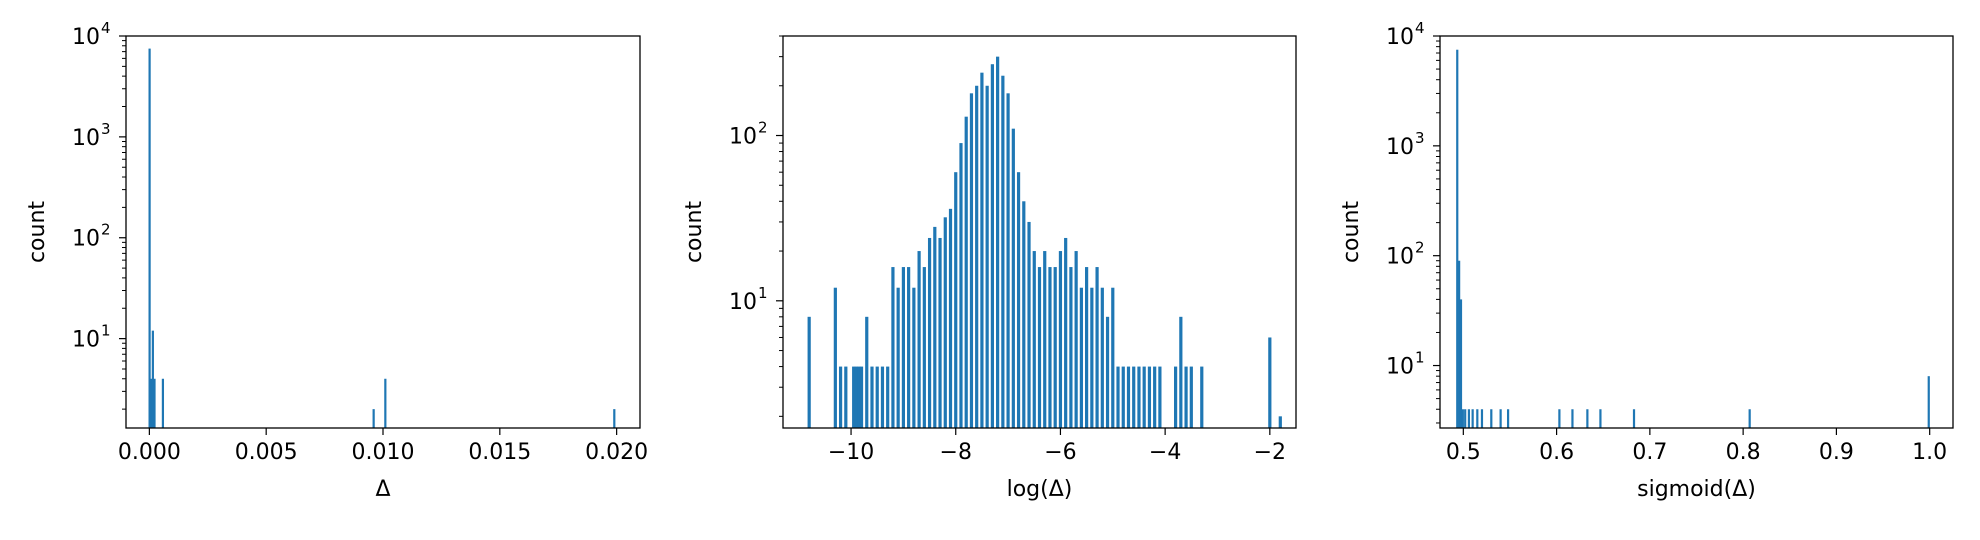 This screenshot has height=540, width=1980. Describe the element at coordinates (1649, 452) in the screenshot. I see `x-tick-label: 0.7` at that location.